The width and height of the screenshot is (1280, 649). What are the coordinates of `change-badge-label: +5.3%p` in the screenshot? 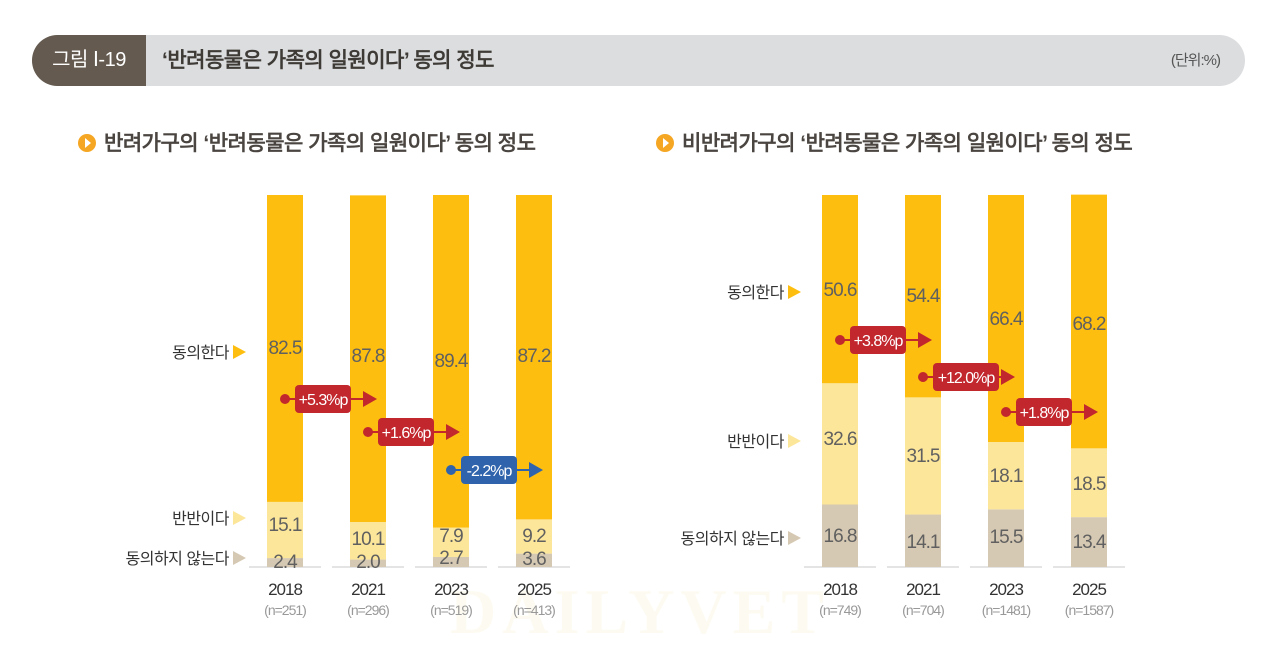 It's located at (324, 400).